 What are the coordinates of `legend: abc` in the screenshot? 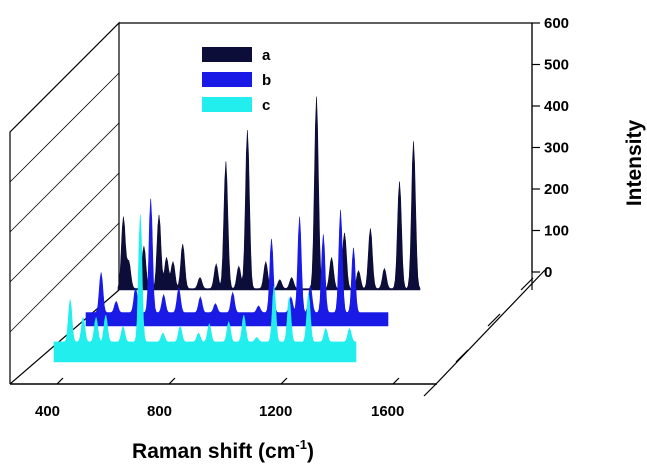 It's located at (236, 80).